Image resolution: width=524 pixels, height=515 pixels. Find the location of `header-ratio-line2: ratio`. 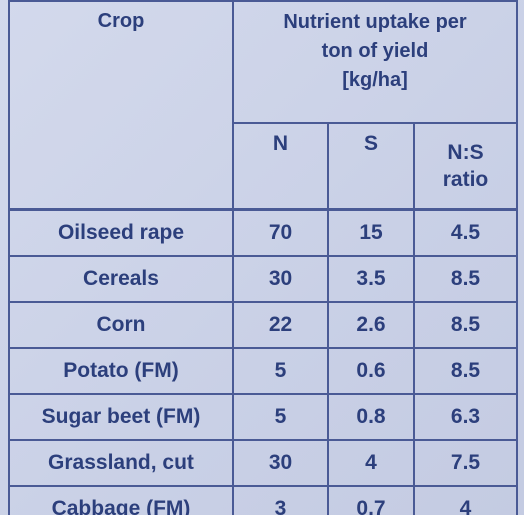

header-ratio-line2: ratio is located at coordinates (465, 179).